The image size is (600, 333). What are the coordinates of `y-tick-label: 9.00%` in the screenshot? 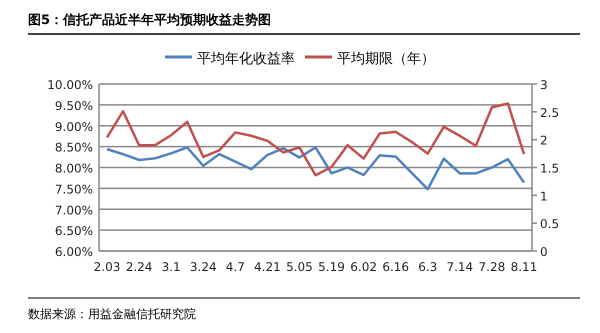 It's located at (73, 127).